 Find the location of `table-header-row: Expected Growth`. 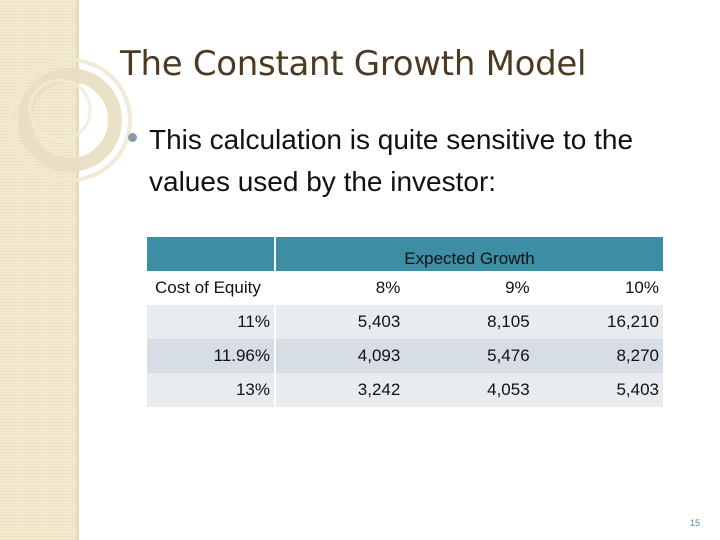

table-header-row: Expected Growth is located at coordinates (405, 254).